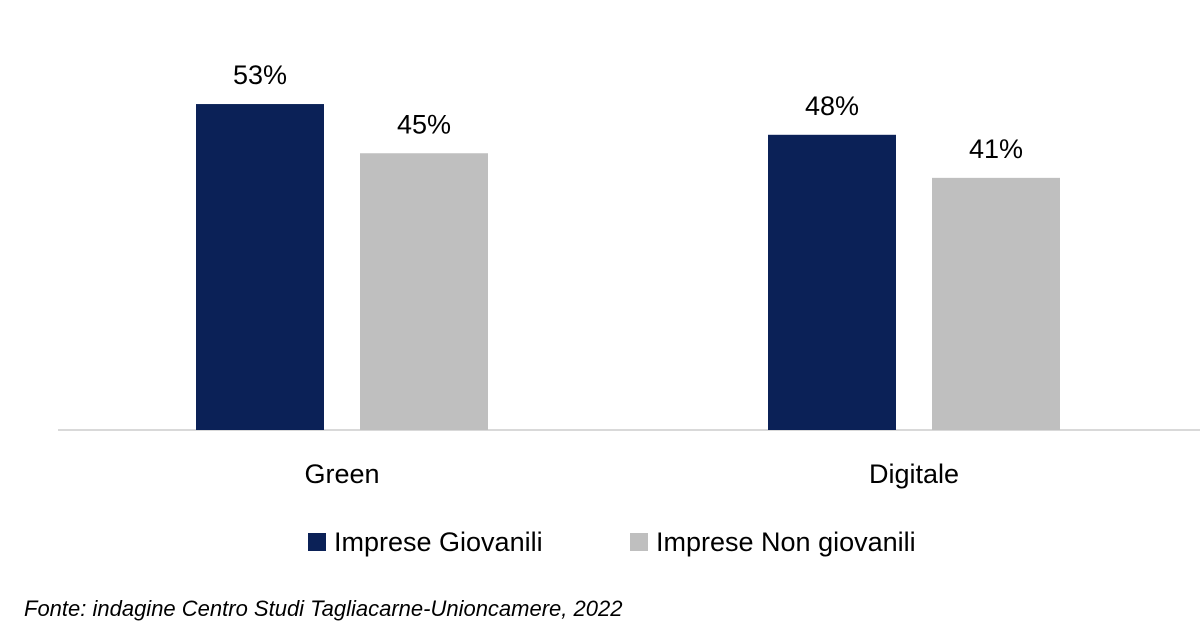  What do you see at coordinates (341, 474) in the screenshot?
I see `category-label-green: Green` at bounding box center [341, 474].